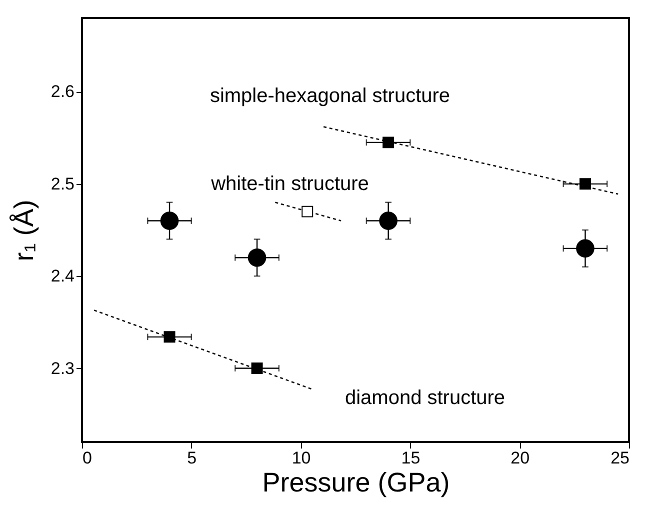 The width and height of the screenshot is (652, 506). Describe the element at coordinates (23, 231) in the screenshot. I see `y-axis-title: r₁ (Å)` at that location.